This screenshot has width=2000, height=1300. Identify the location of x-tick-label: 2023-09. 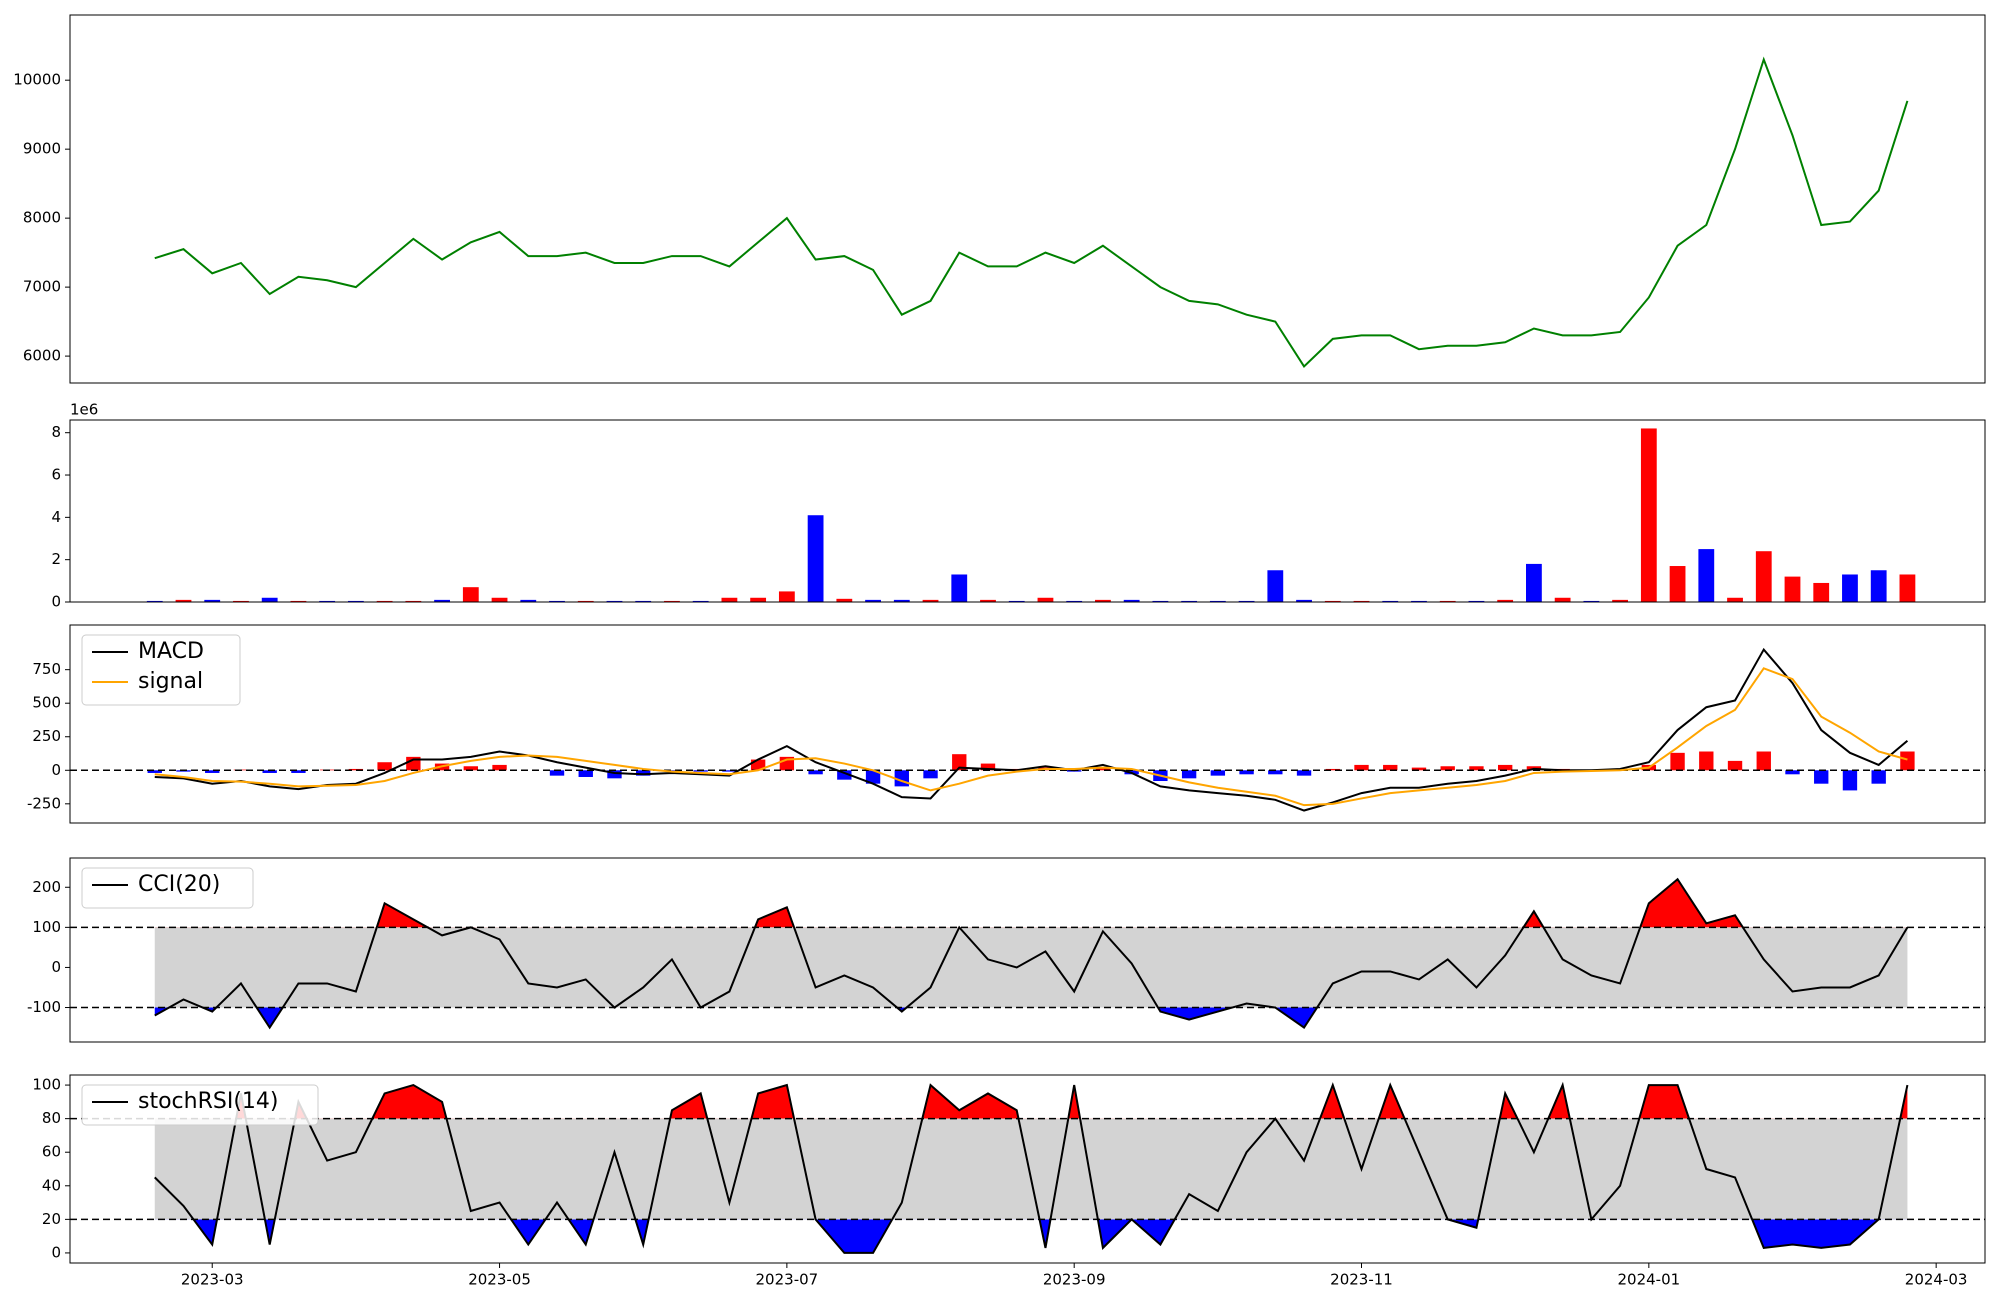
(1074, 1280).